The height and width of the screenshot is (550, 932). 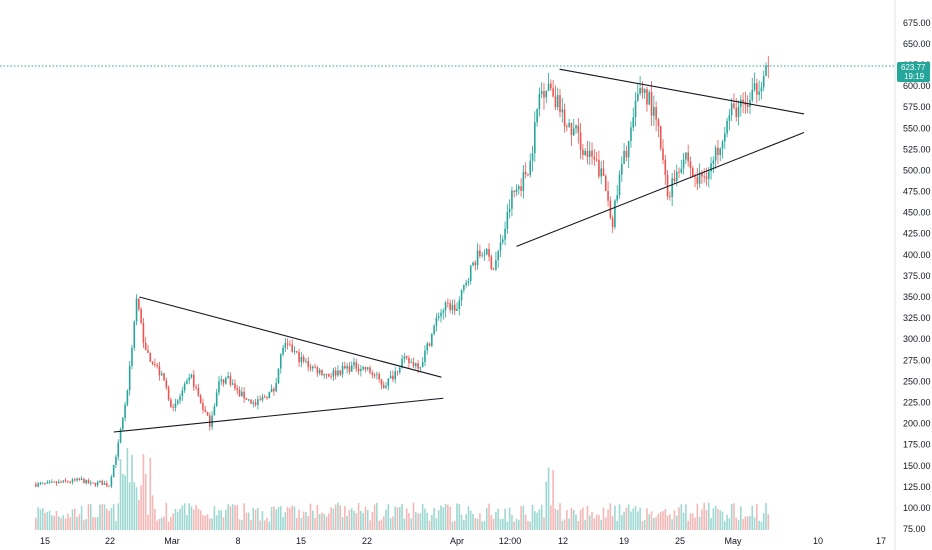 What do you see at coordinates (914, 529) in the screenshot?
I see `y-tick-label: 75.00` at bounding box center [914, 529].